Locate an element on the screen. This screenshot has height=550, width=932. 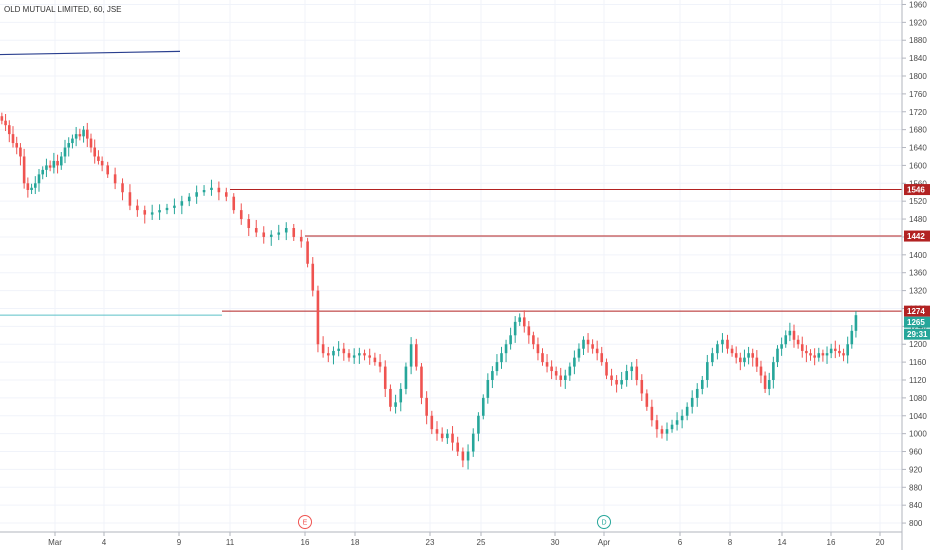
price-tick-label: 1560 is located at coordinates (918, 183).